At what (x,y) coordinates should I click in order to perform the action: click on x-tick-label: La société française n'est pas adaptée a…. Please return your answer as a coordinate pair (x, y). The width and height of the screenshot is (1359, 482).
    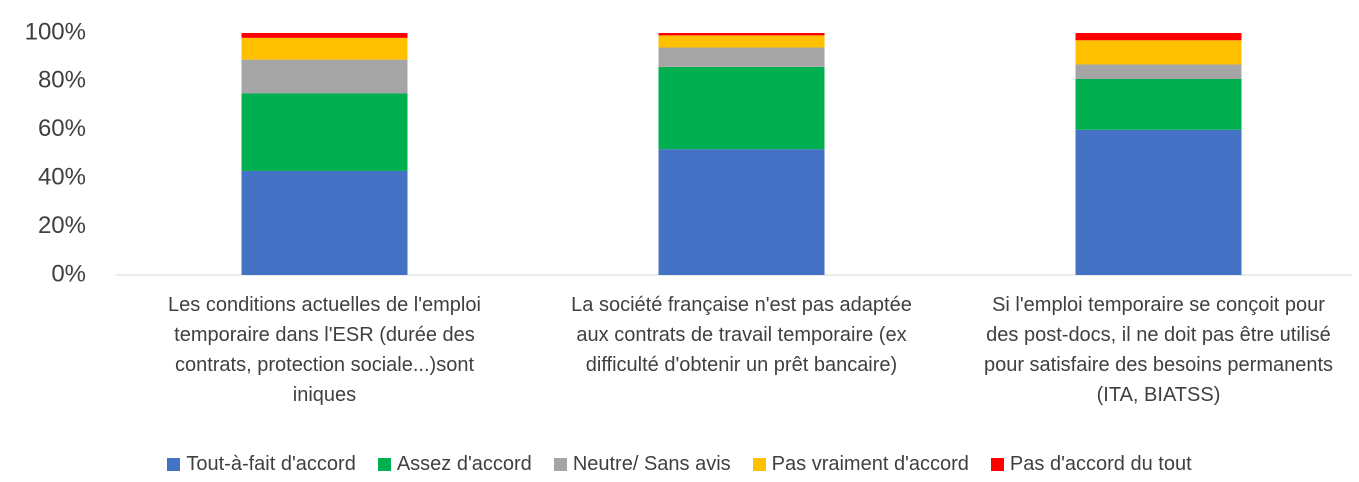
    Looking at the image, I should click on (741, 335).